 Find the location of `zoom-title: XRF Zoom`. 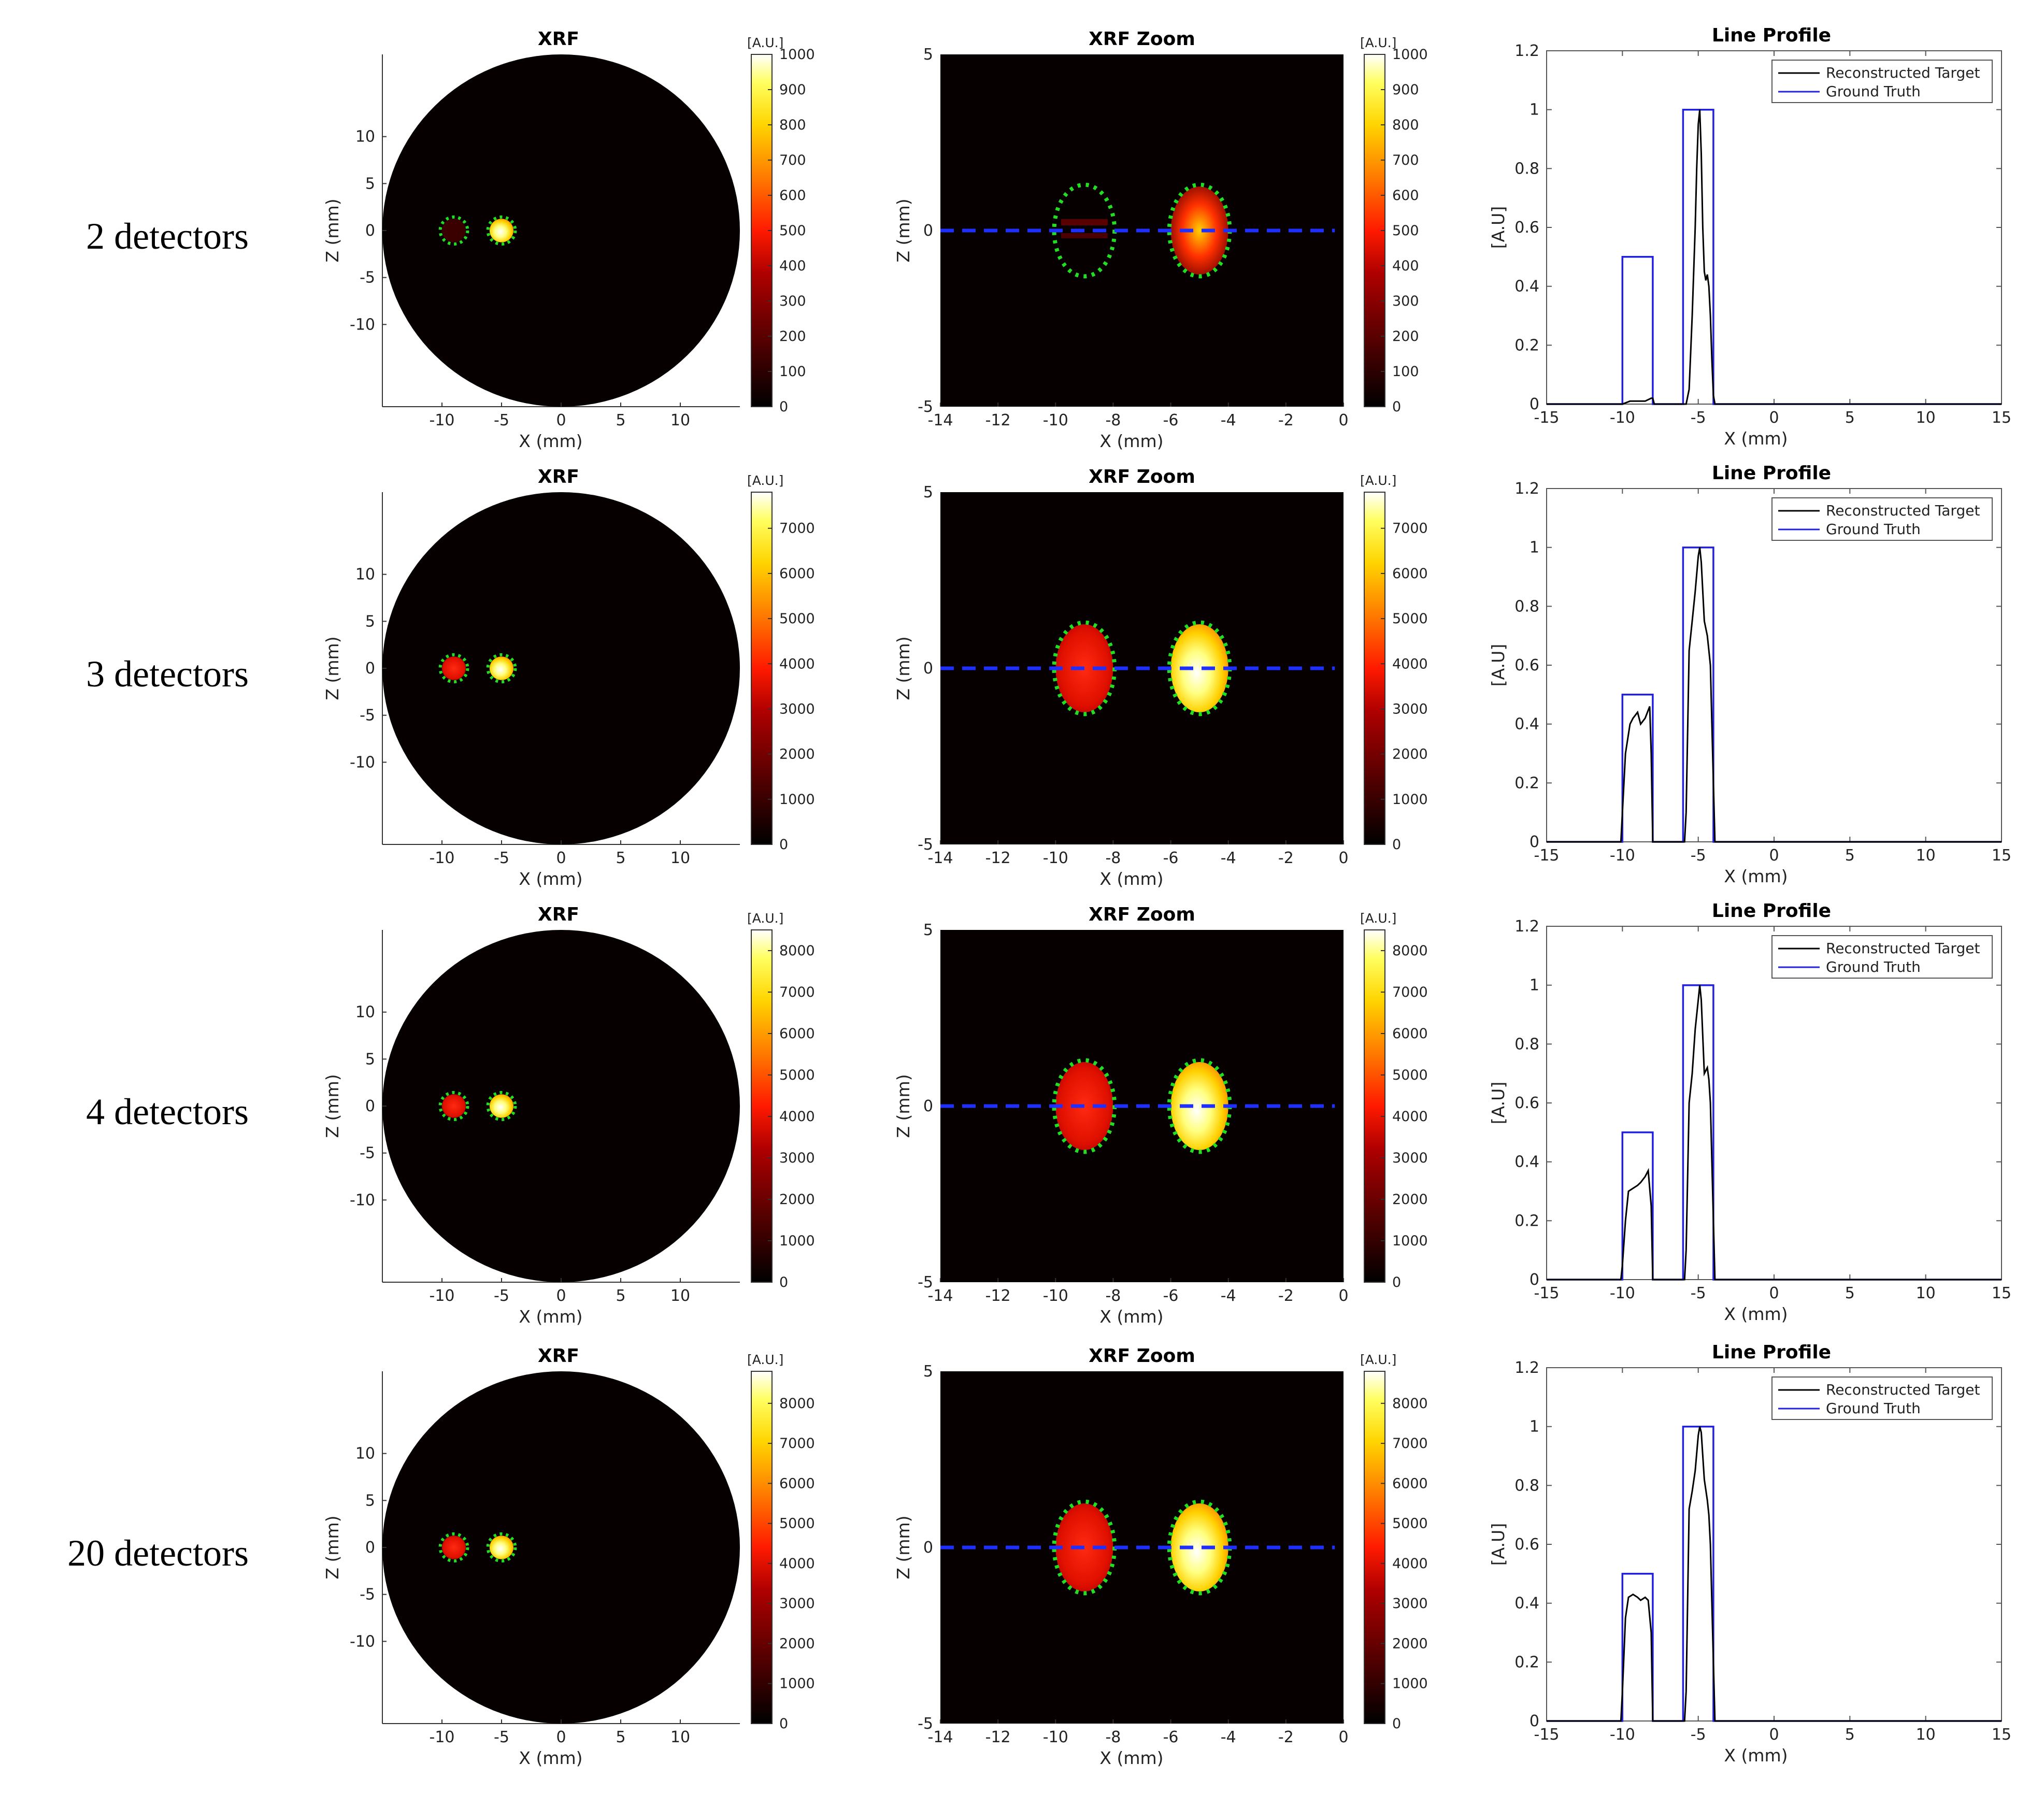

zoom-title: XRF Zoom is located at coordinates (1142, 1356).